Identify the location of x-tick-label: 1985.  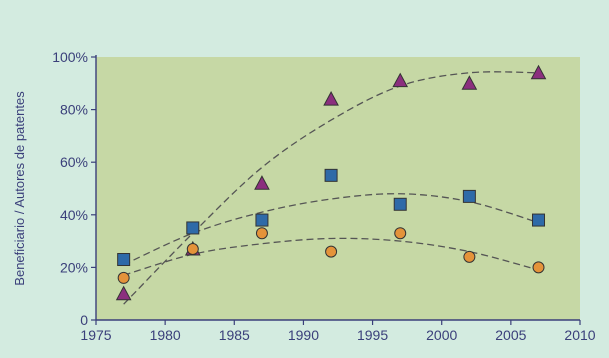
(234, 335).